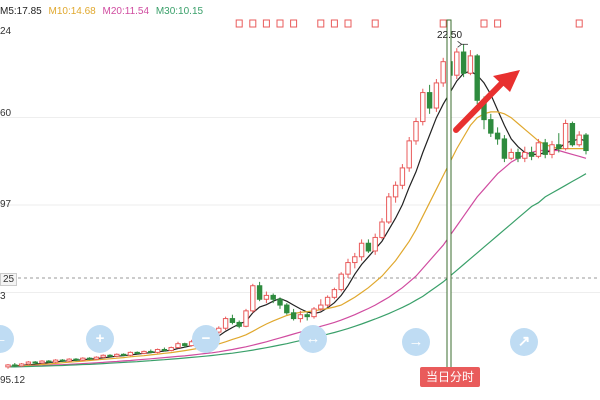  I want to click on y-label-3: 97, so click(6, 204).